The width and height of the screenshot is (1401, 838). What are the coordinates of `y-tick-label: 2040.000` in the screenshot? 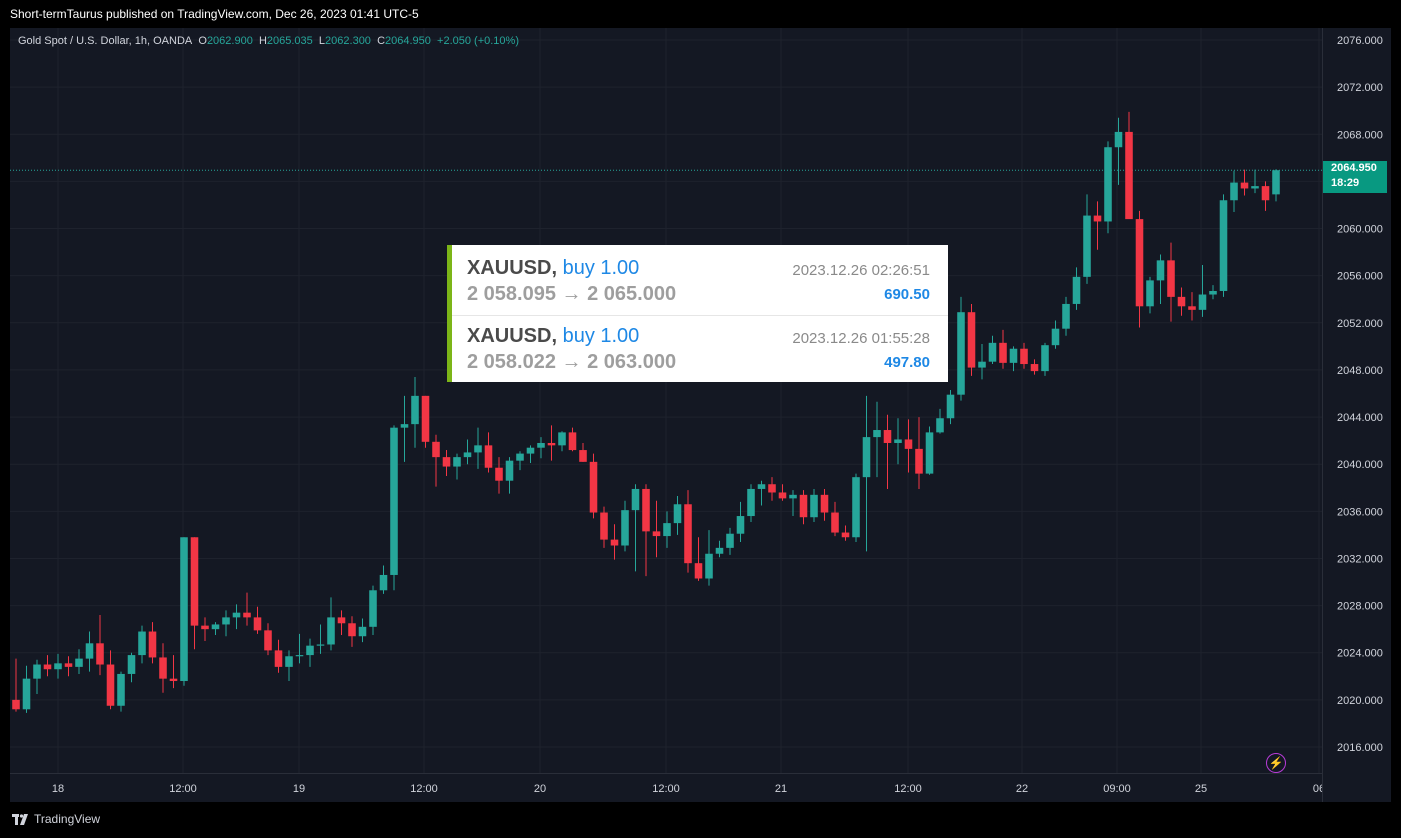 It's located at (1360, 465).